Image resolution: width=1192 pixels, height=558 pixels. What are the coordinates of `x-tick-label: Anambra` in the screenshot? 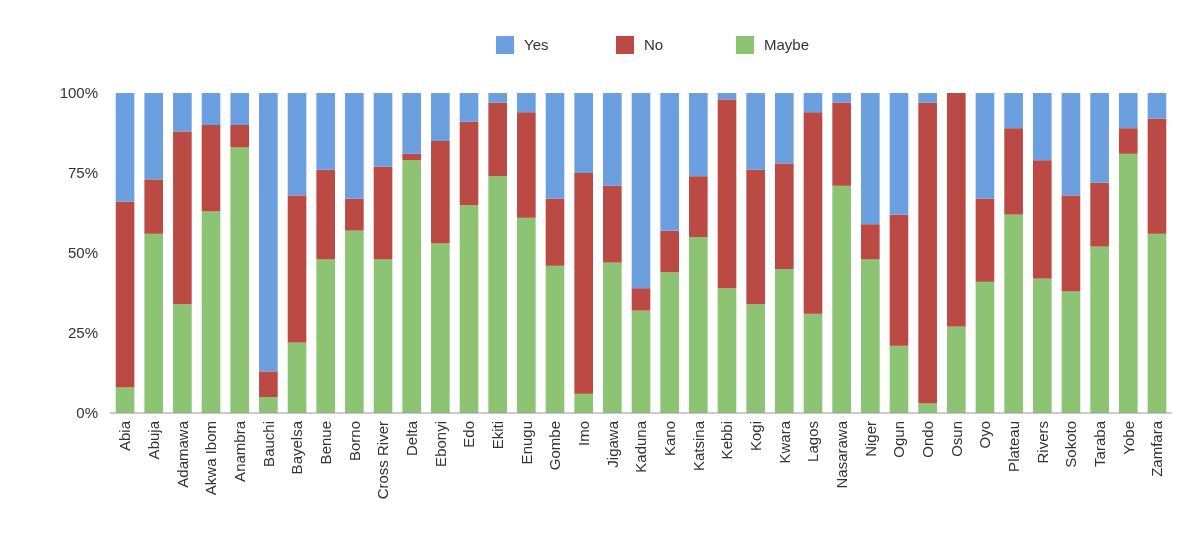 It's located at (239, 451).